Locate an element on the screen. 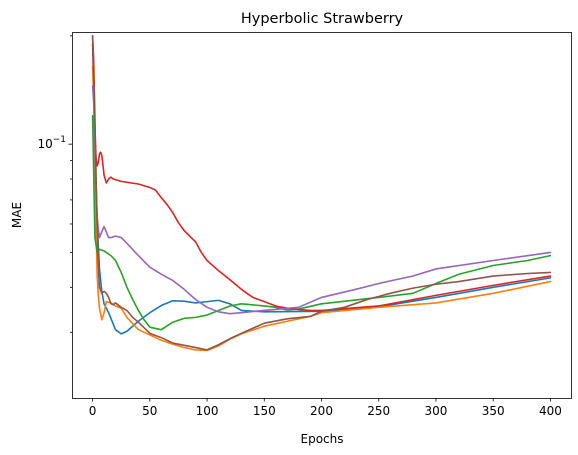 The height and width of the screenshot is (455, 578). x-tick-label: 150 is located at coordinates (264, 411).